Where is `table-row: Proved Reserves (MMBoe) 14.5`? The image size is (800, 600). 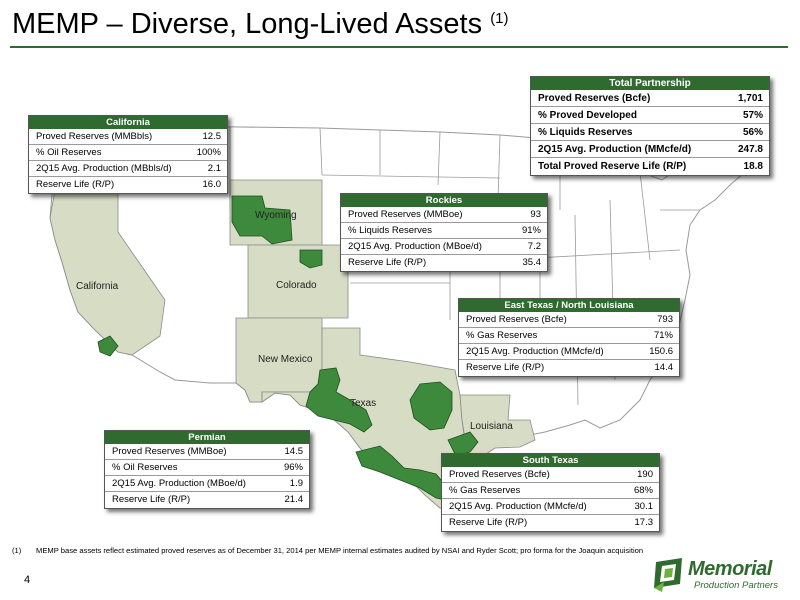 table-row: Proved Reserves (MMBoe) 14.5 is located at coordinates (207, 452).